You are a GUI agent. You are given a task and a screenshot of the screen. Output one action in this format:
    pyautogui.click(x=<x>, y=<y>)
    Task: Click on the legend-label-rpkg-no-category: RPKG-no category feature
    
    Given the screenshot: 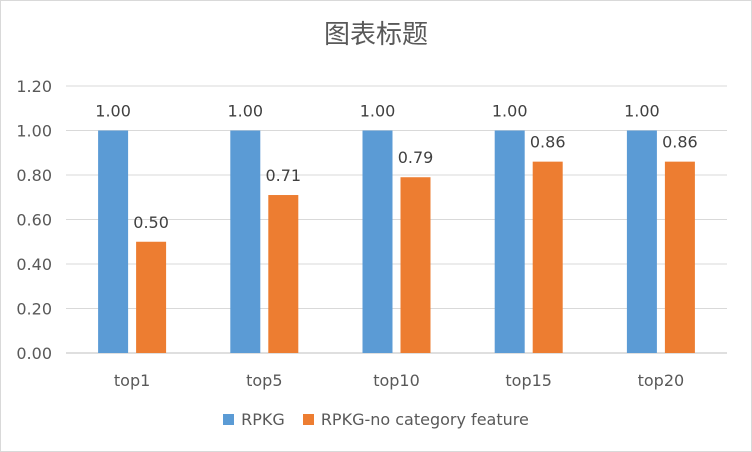 What is the action you would take?
    pyautogui.click(x=424, y=419)
    